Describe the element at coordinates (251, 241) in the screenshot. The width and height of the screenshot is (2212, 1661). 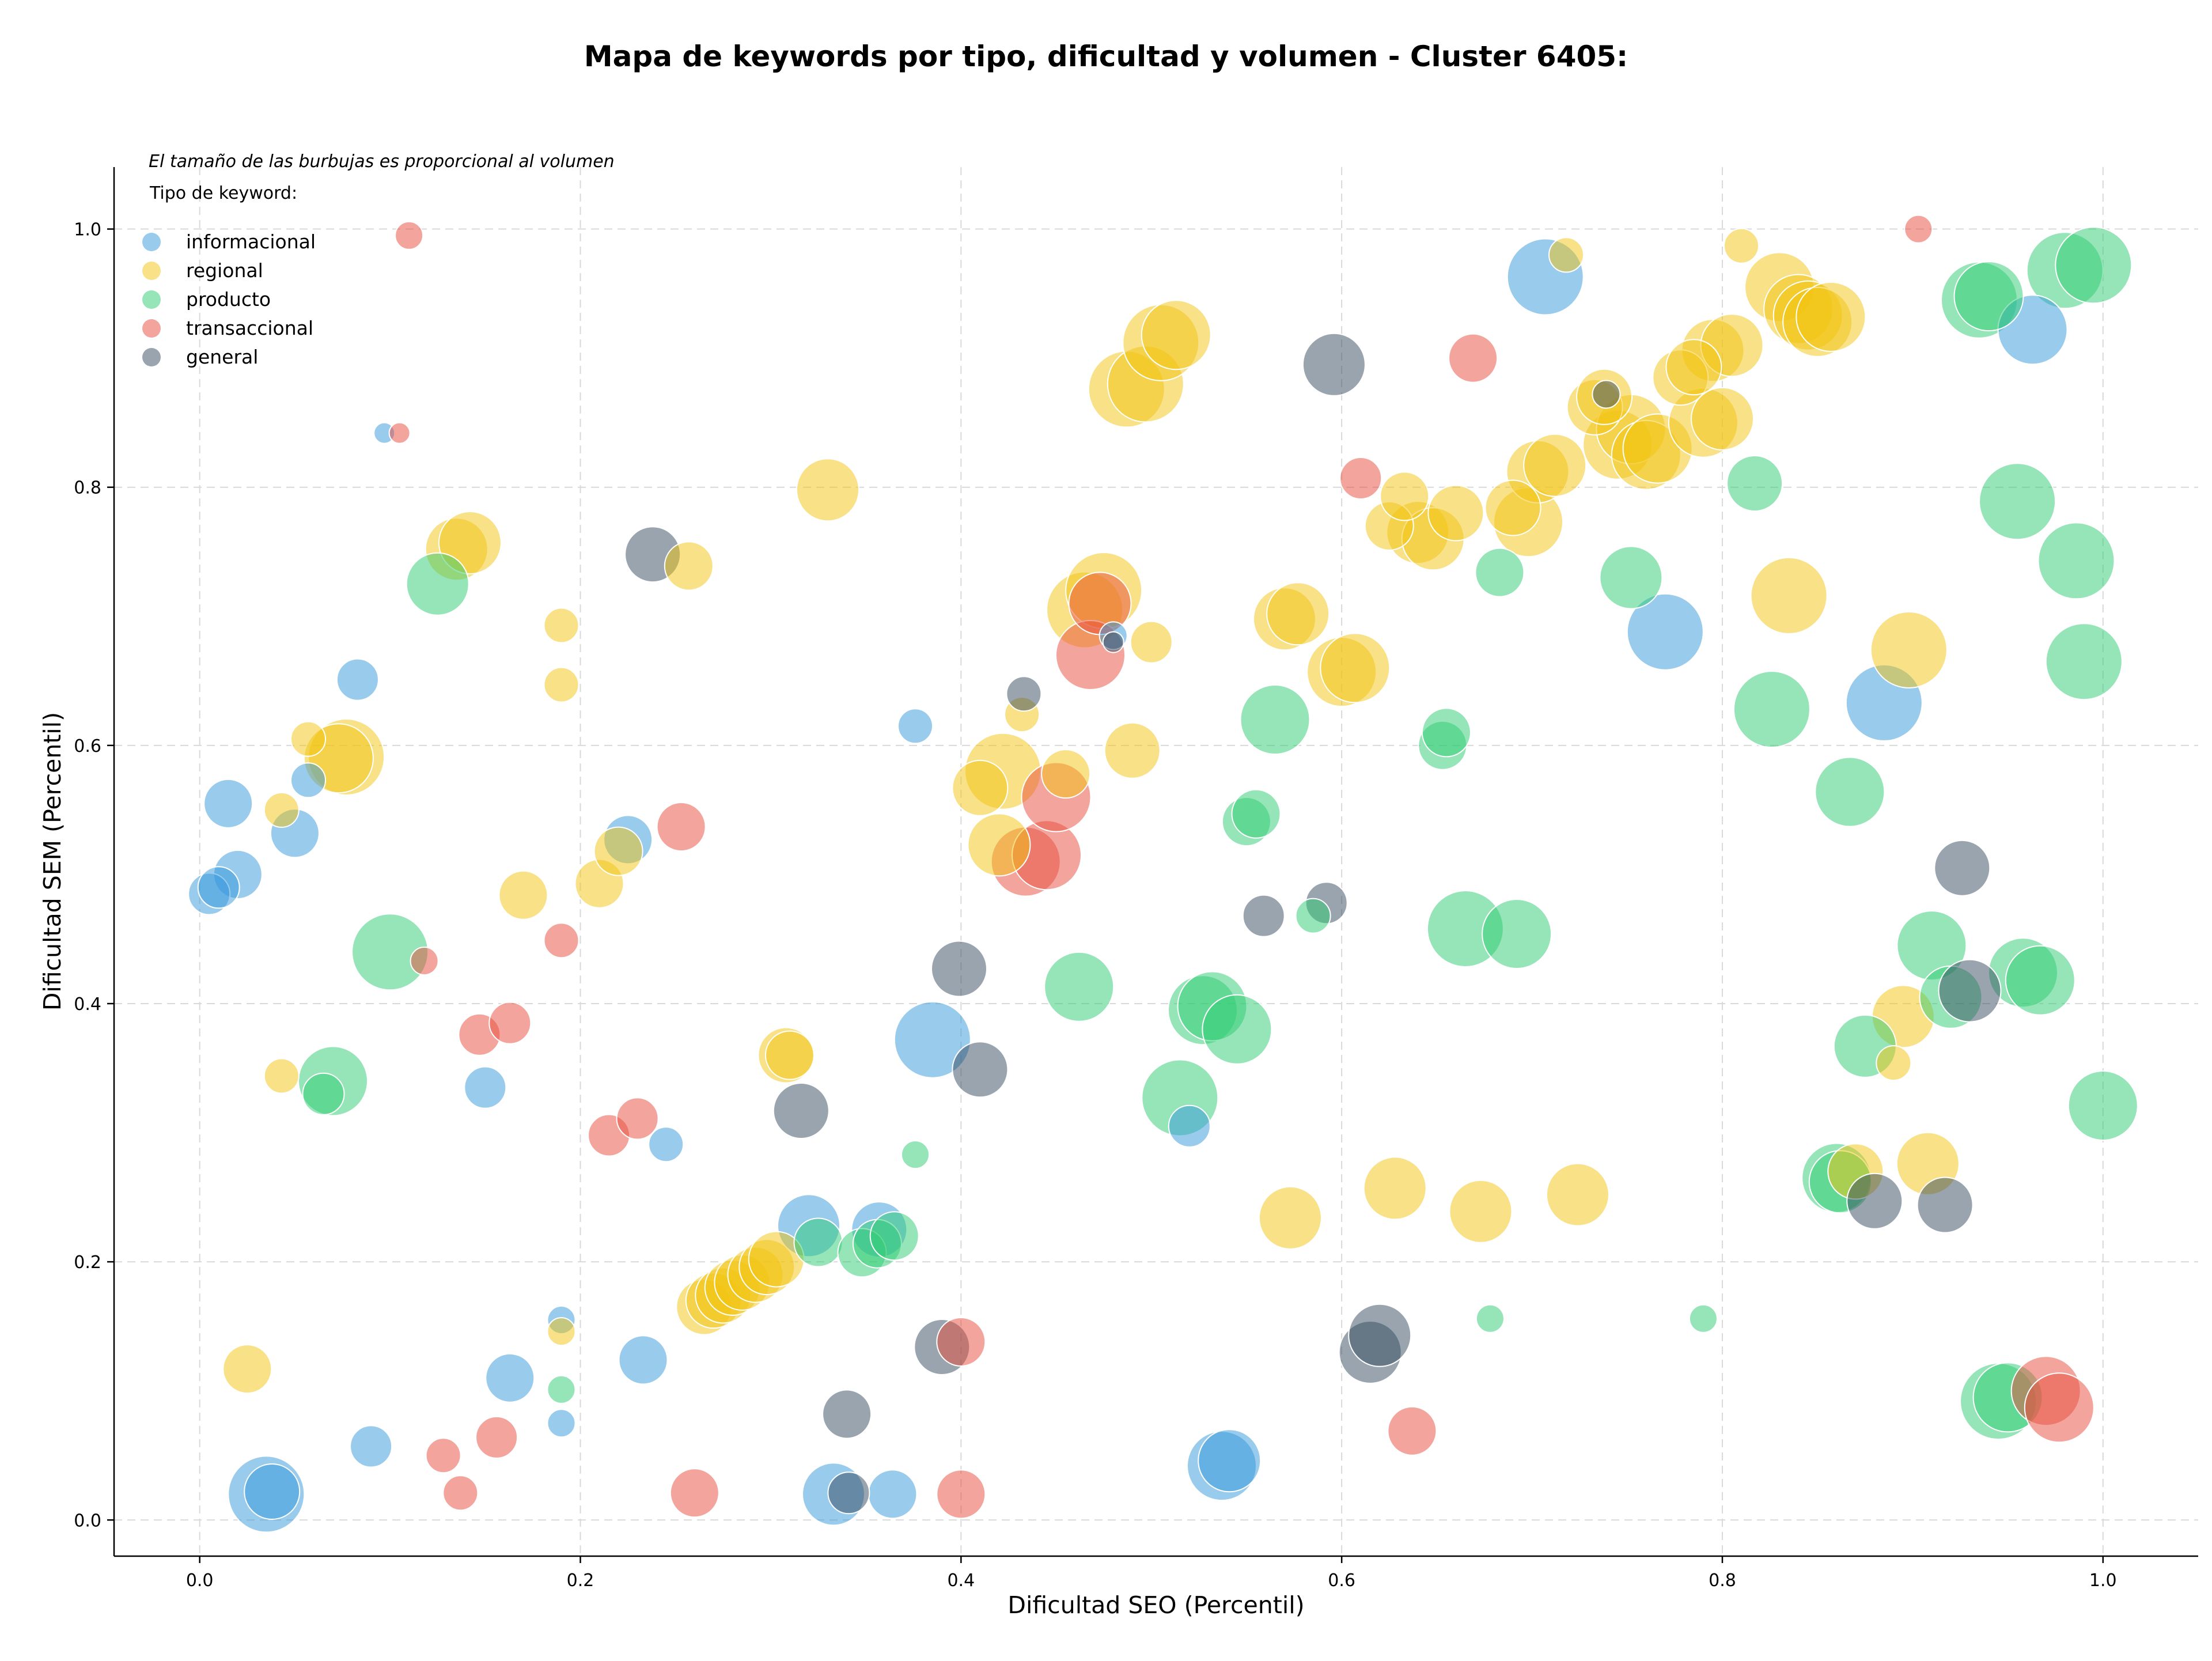
I see `legend-label-informacional: informacional` at that location.